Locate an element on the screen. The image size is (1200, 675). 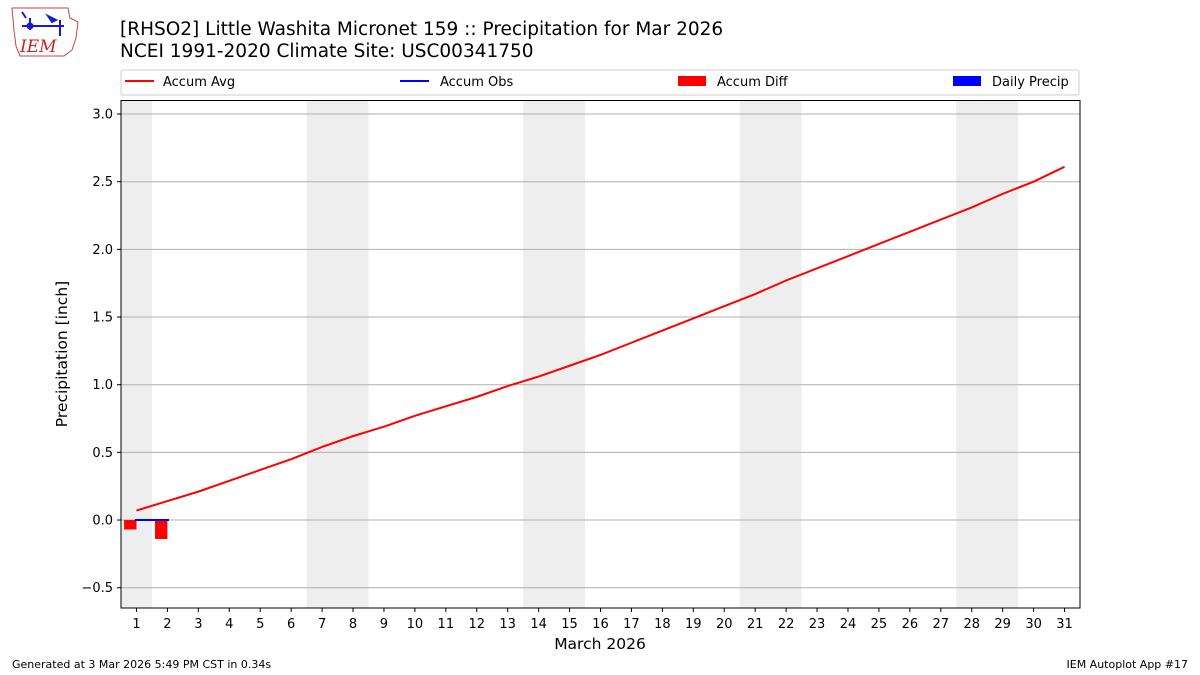
legend-frame is located at coordinates (600, 82).